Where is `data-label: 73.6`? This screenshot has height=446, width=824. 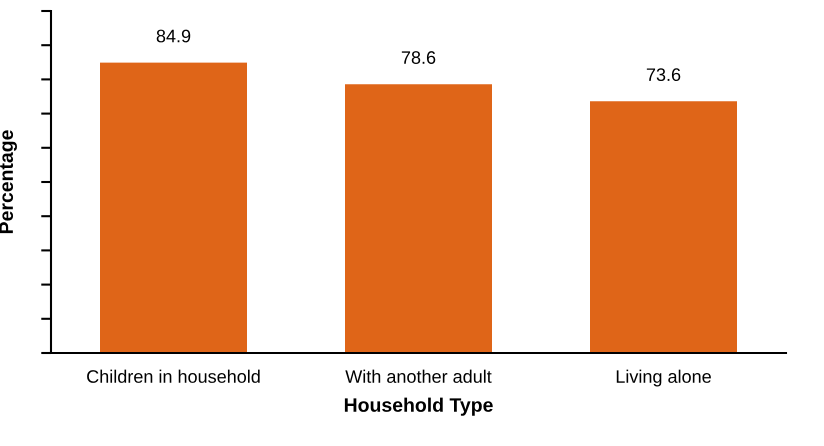 data-label: 73.6 is located at coordinates (663, 75).